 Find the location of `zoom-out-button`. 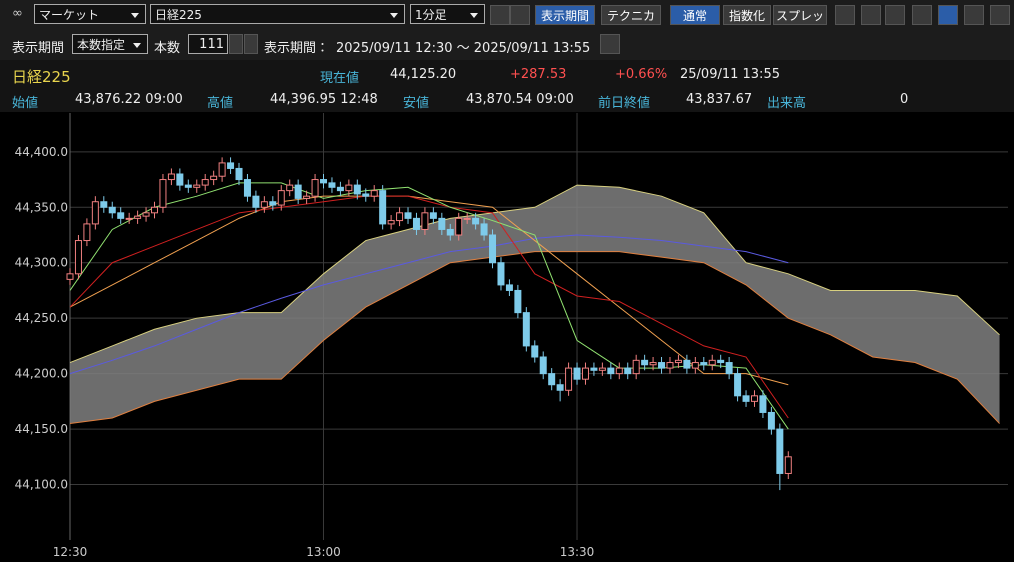

zoom-out-button is located at coordinates (895, 15).